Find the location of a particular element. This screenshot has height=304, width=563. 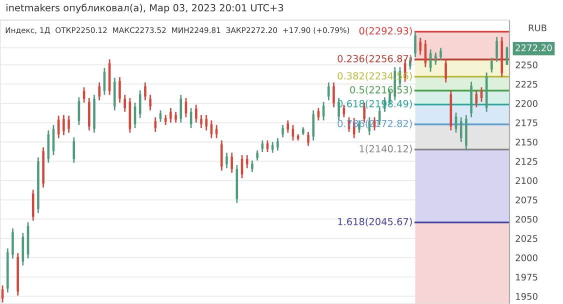

y-tick-label: 2075 is located at coordinates (527, 200).